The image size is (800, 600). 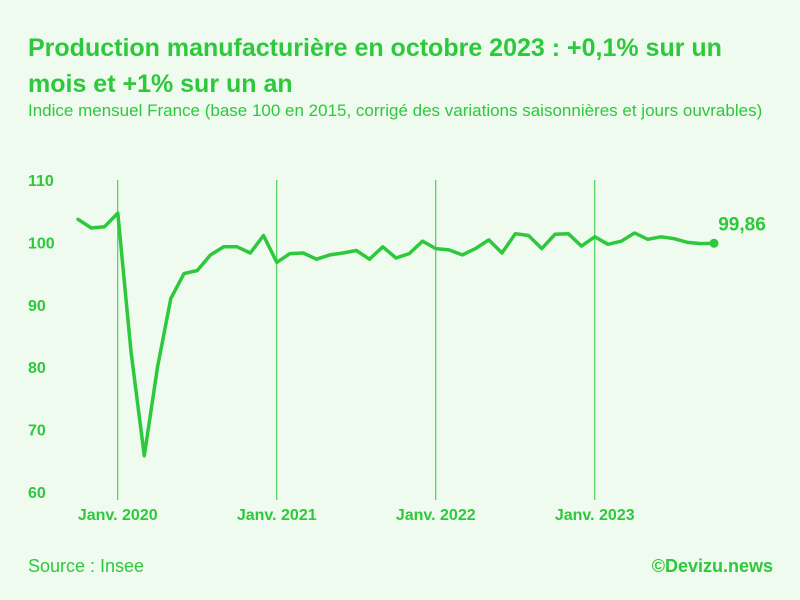 What do you see at coordinates (41, 337) in the screenshot?
I see `y-axis: 60 70 80 90 100 110` at bounding box center [41, 337].